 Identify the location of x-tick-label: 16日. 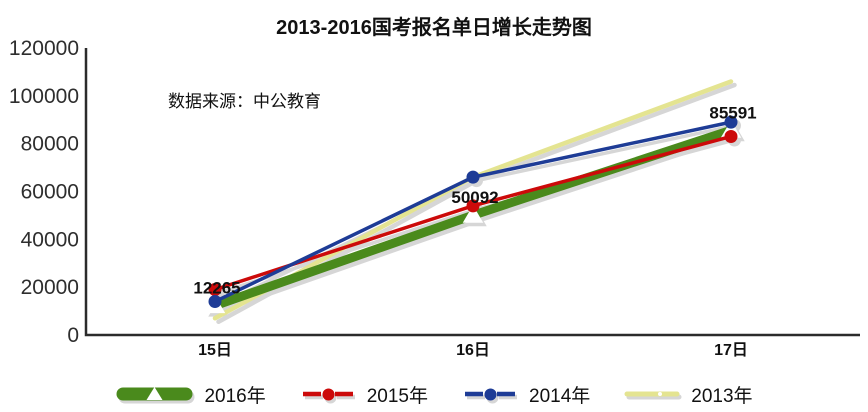
(473, 350).